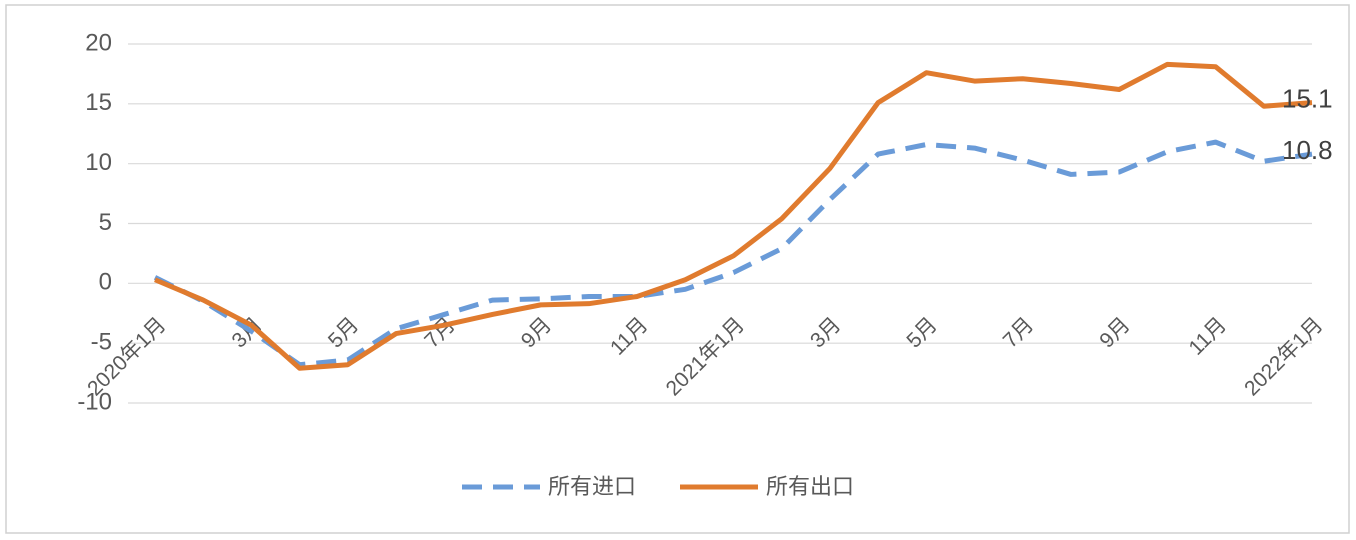 The height and width of the screenshot is (540, 1356). Describe the element at coordinates (1307, 99) in the screenshot. I see `end-value-label: 15.1` at that location.